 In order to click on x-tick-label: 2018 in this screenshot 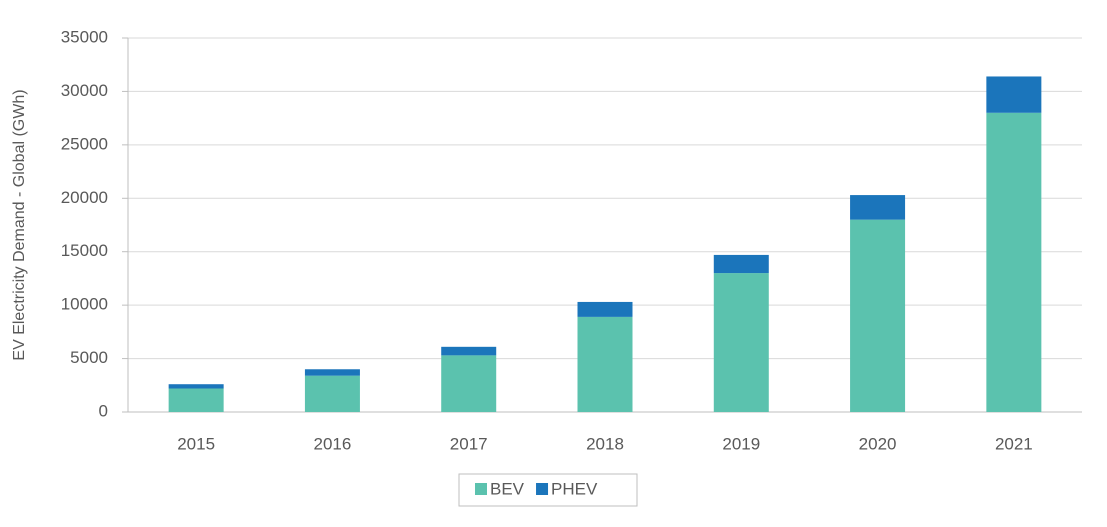, I will do `click(605, 443)`.